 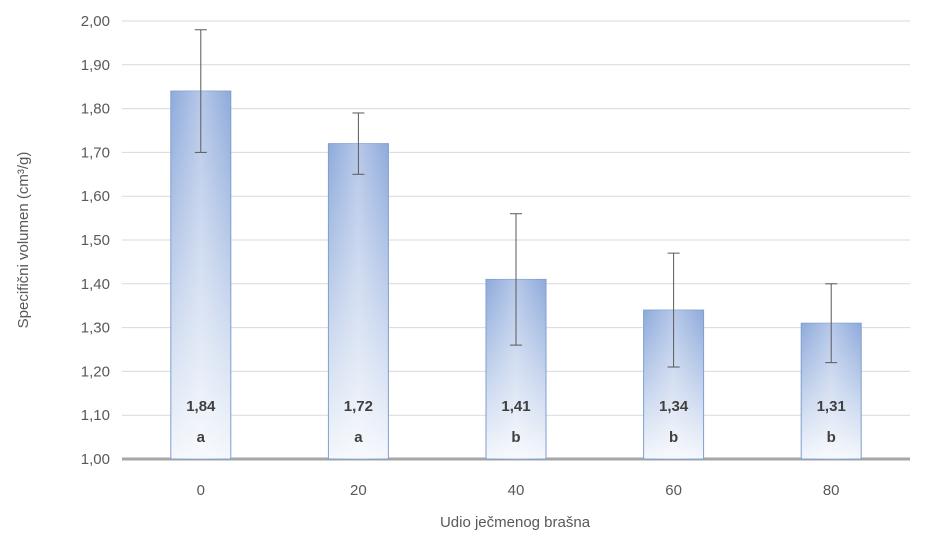 I want to click on y-tick-label: 1,40, so click(x=95, y=284).